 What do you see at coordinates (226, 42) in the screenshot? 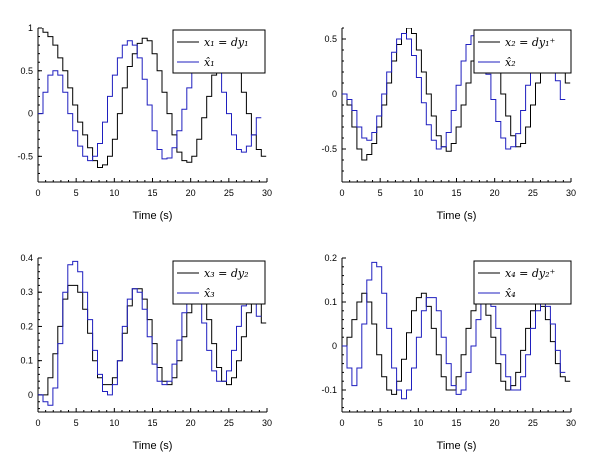
I see `legend-label-1: x₁ = dy₁` at bounding box center [226, 42].